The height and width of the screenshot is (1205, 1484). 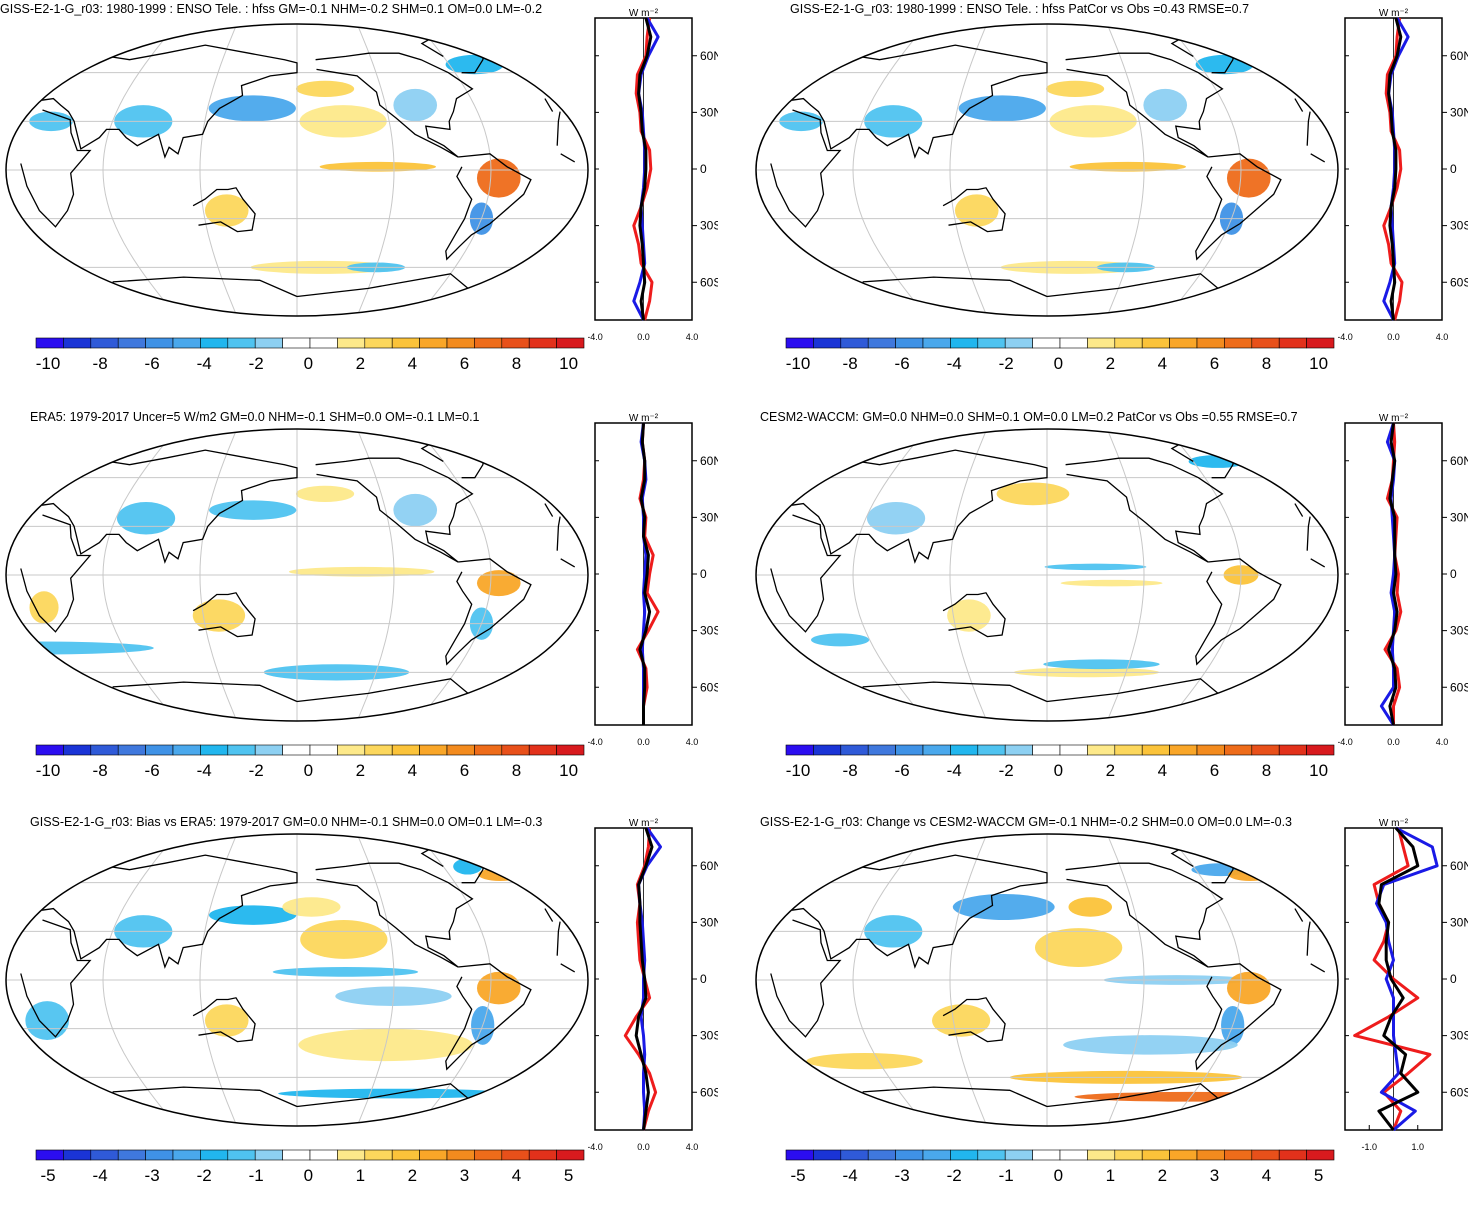 What do you see at coordinates (1110, 770) in the screenshot?
I see `colorbar-label: 2` at bounding box center [1110, 770].